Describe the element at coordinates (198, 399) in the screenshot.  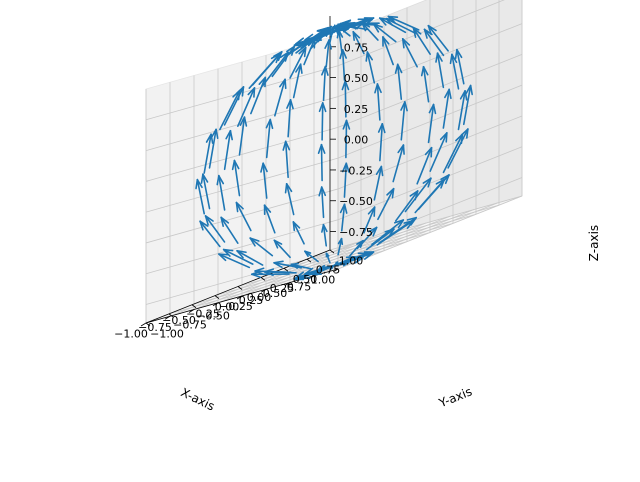
I see `x-axis-label: X-axis` at that location.